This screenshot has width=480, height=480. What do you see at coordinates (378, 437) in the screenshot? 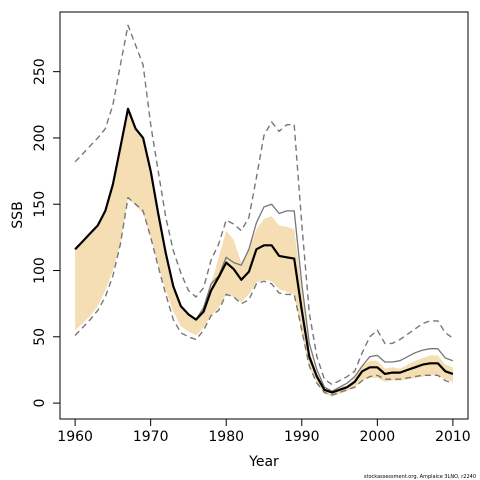
I see `x-tick-label: 2000` at bounding box center [378, 437].